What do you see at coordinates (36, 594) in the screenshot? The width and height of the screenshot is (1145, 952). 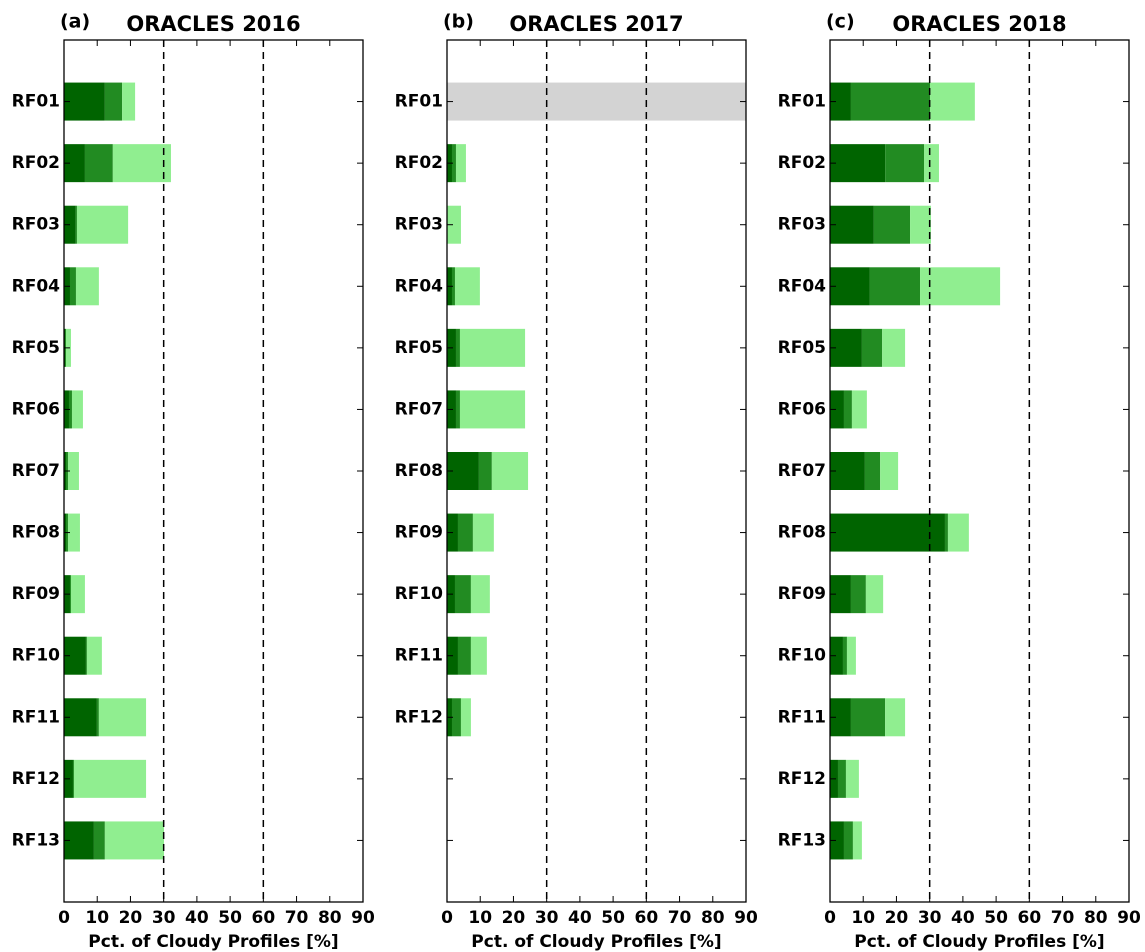 I see `y-tick-label: RF09` at bounding box center [36, 594].